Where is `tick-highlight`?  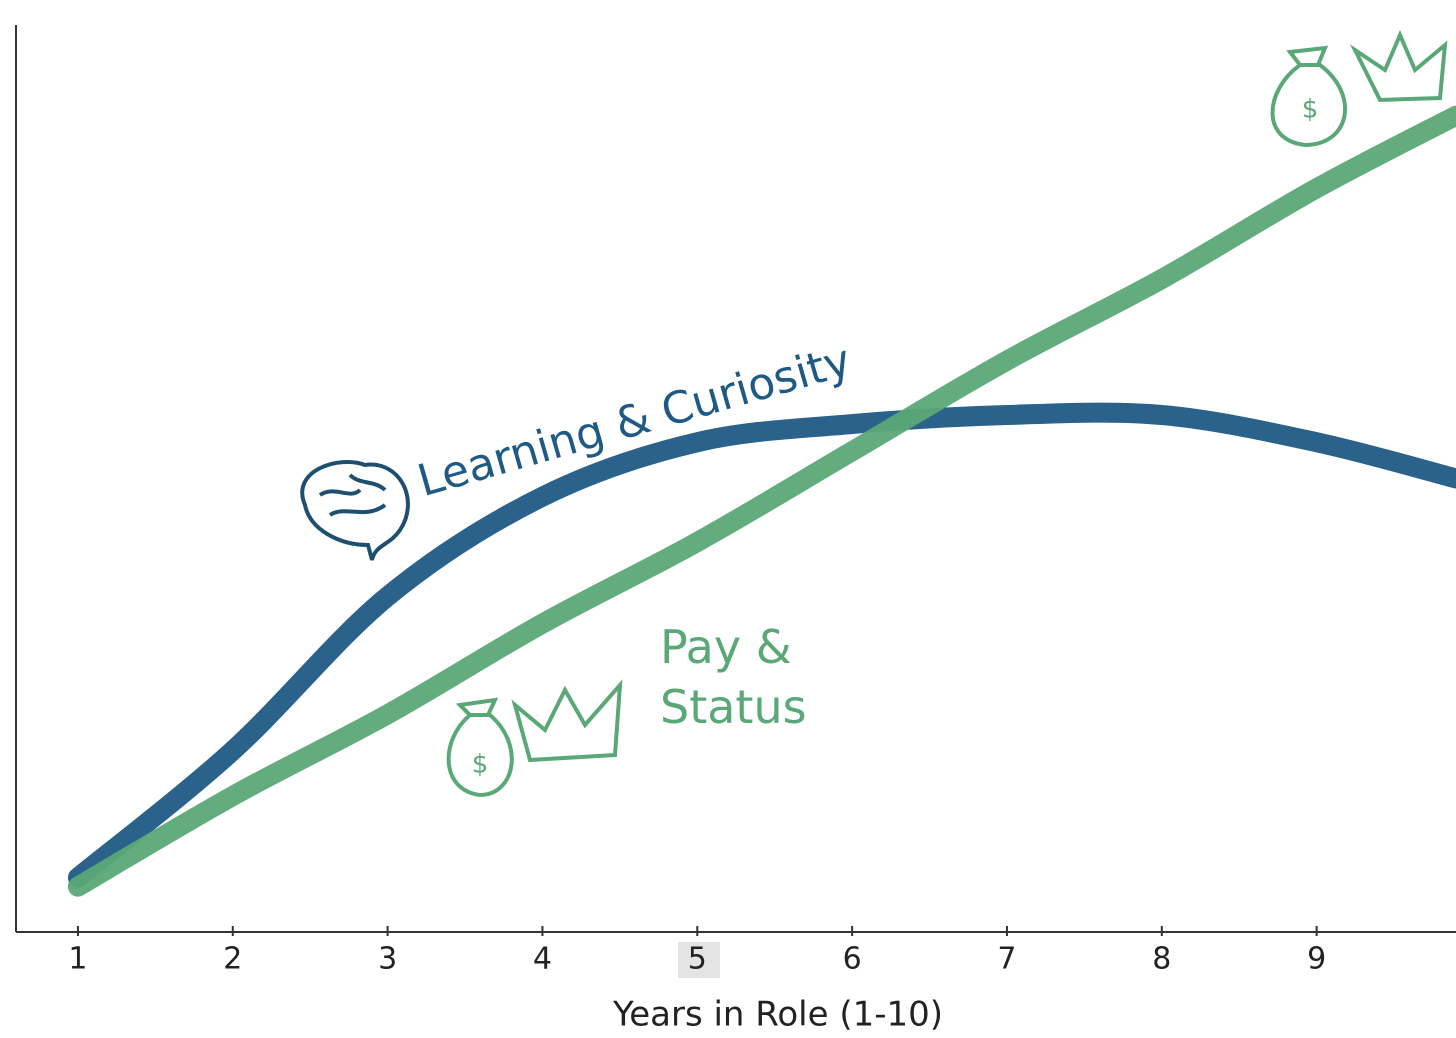
tick-highlight is located at coordinates (699, 960).